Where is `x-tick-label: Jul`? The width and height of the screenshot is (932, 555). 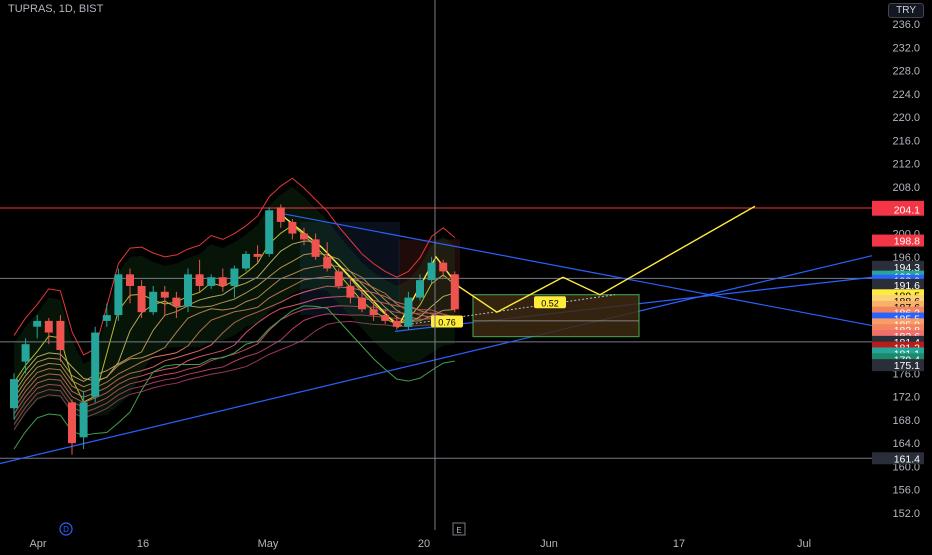
x-tick-label: Jul is located at coordinates (804, 544).